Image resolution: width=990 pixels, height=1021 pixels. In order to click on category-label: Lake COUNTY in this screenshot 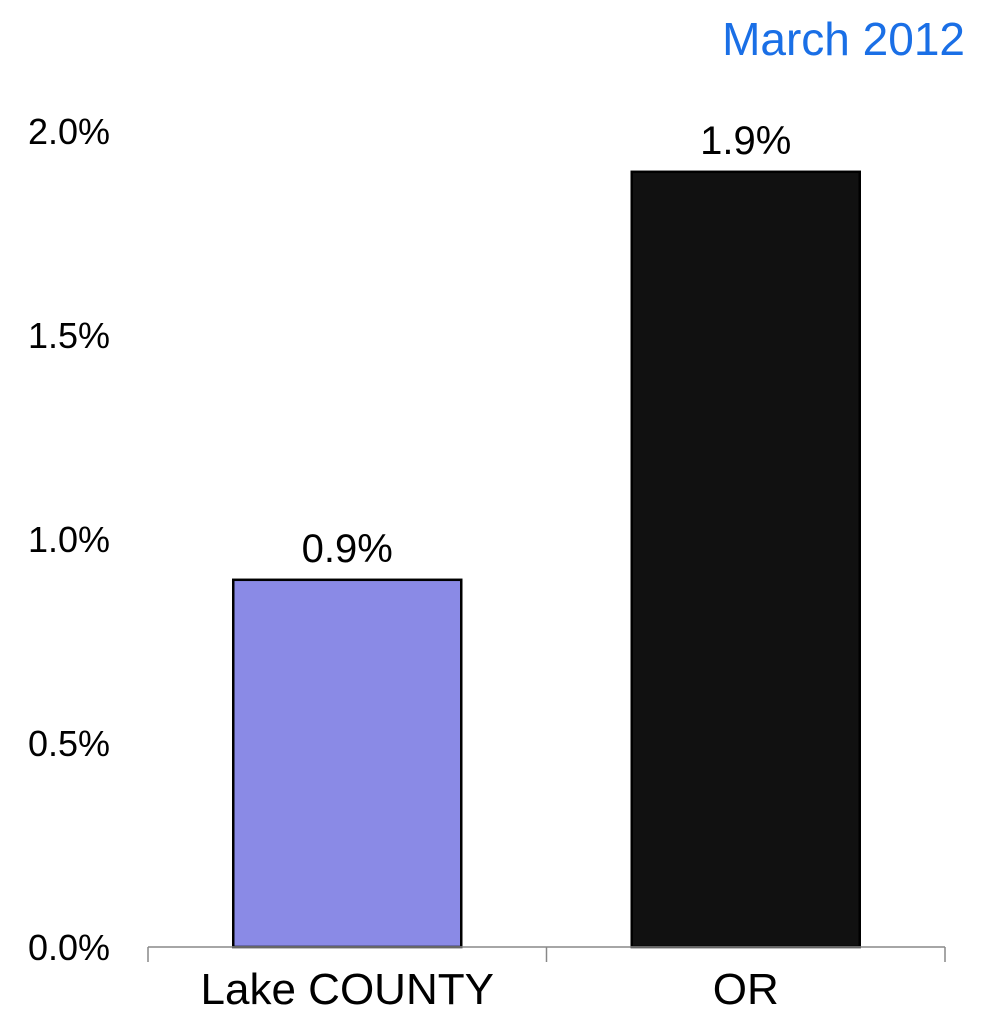, I will do `click(347, 989)`.